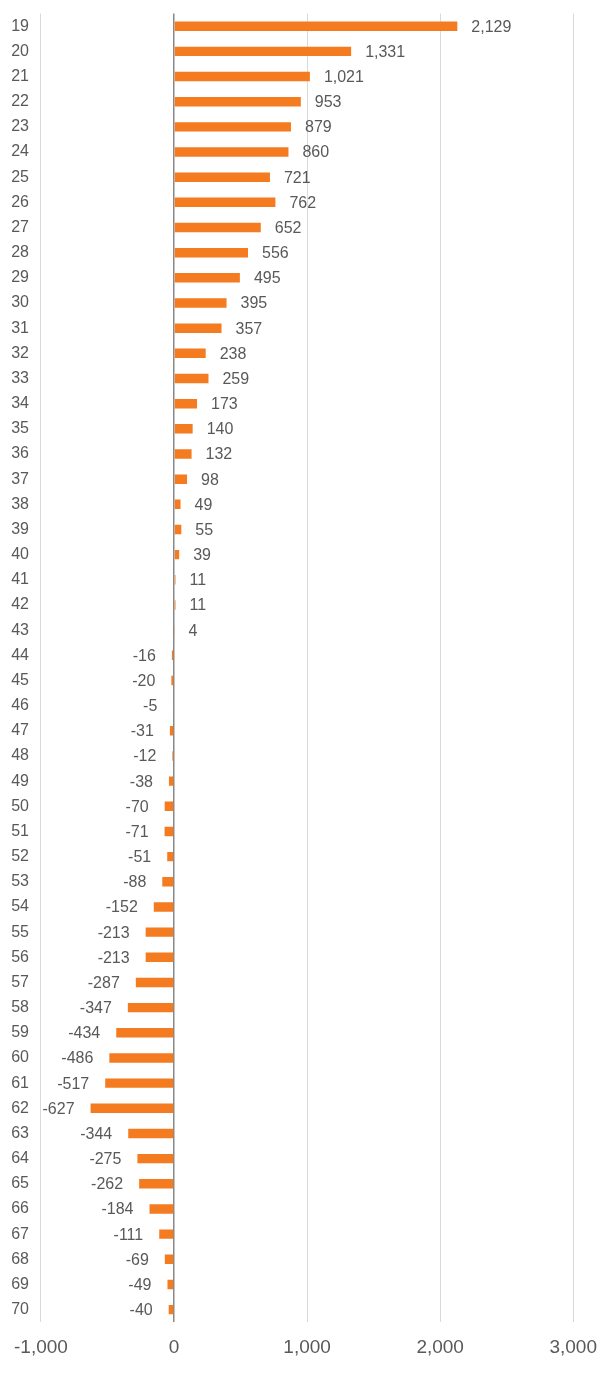  I want to click on y-tick-label: 33, so click(20, 377).